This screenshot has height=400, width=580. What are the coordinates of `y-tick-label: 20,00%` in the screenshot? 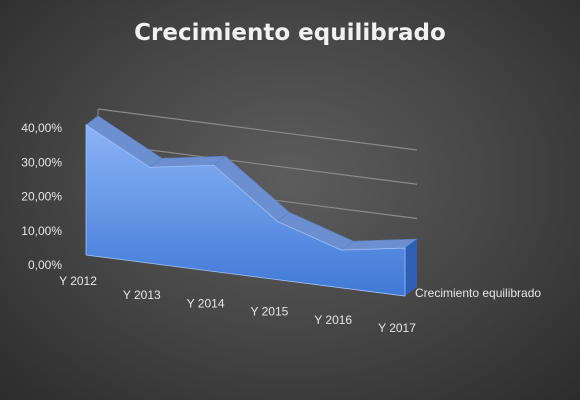 It's located at (41, 197).